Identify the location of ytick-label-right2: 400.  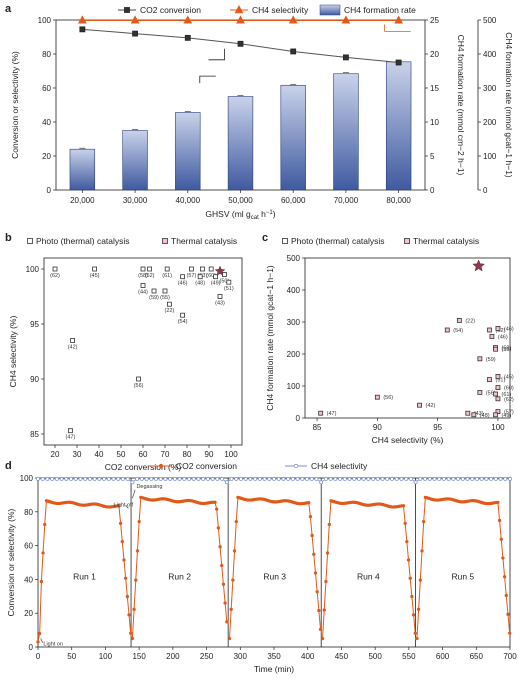
(490, 54).